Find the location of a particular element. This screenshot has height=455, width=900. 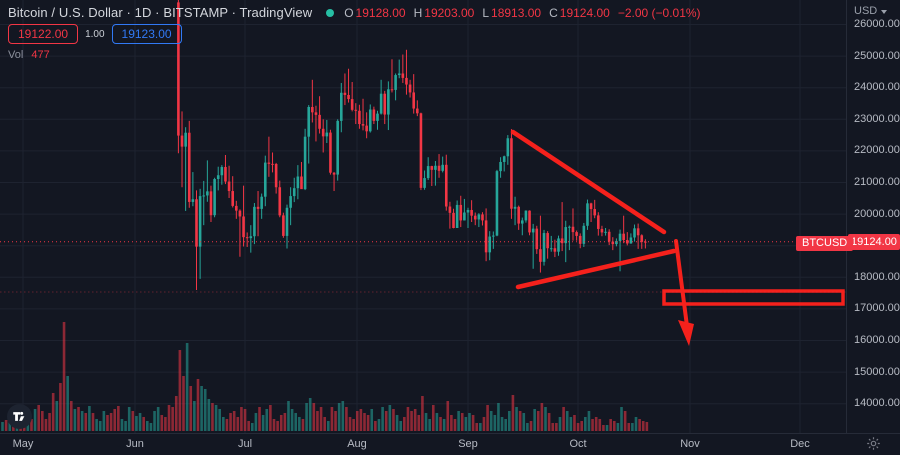

price-axis-label: 24000.00 is located at coordinates (877, 87).